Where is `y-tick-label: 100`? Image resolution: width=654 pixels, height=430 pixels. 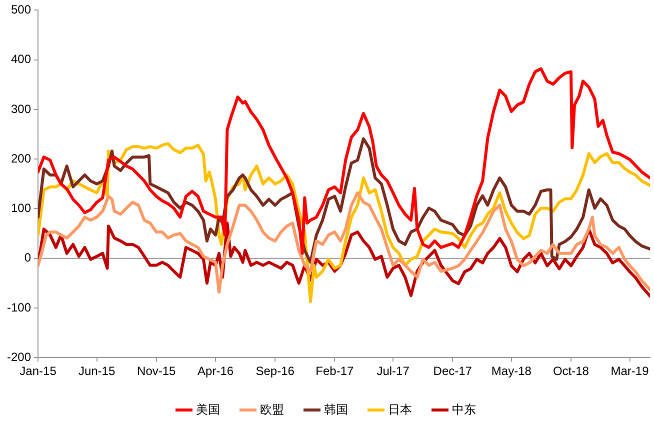
y-tick-label: 100 is located at coordinates (21, 208).